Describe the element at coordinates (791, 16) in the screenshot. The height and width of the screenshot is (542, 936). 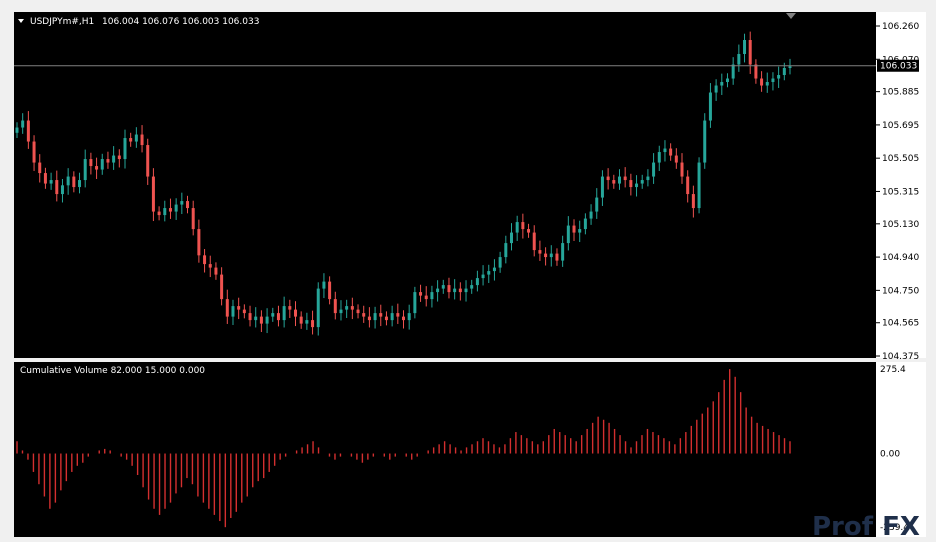
I see `scroll-marker-triangle-icon` at that location.